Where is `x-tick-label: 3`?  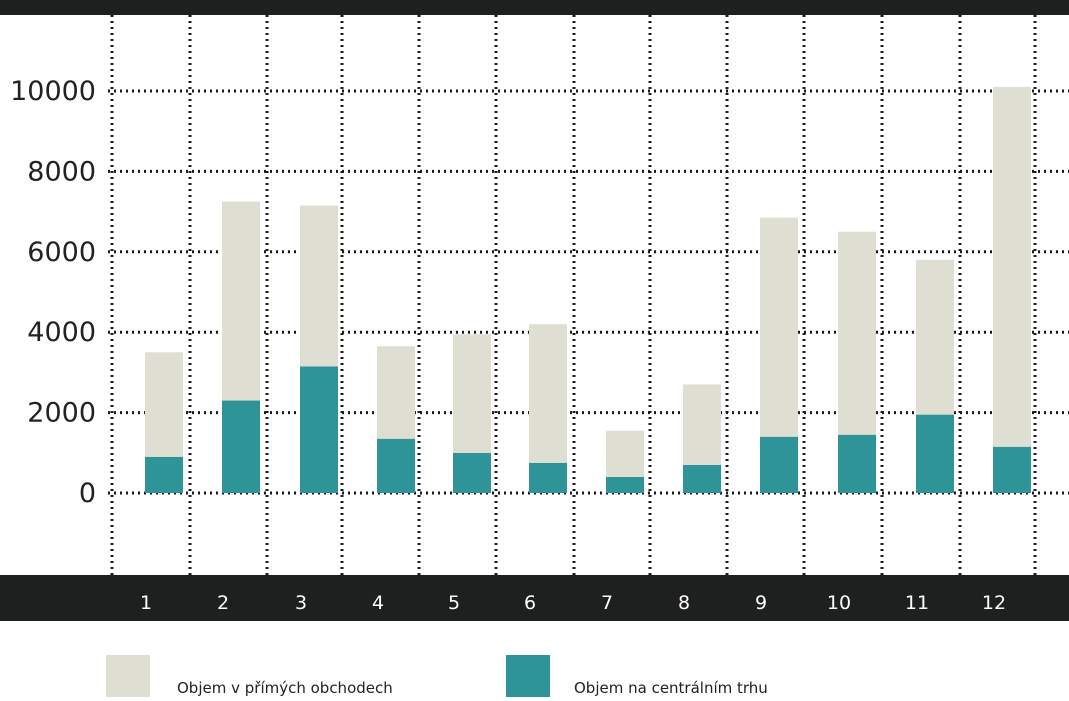
x-tick-label: 3 is located at coordinates (301, 603).